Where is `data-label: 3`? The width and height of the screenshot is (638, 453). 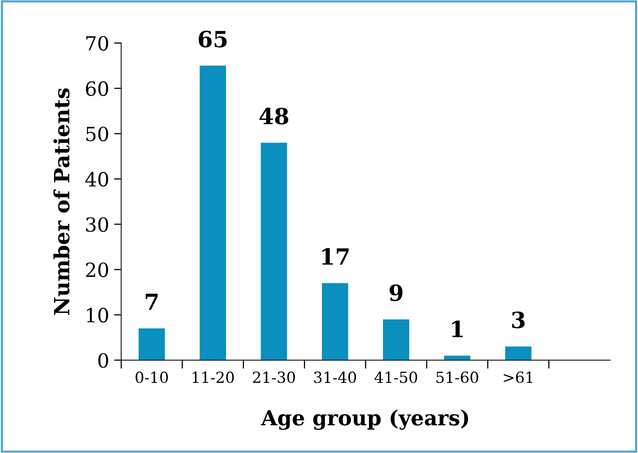
data-label: 3 is located at coordinates (518, 320).